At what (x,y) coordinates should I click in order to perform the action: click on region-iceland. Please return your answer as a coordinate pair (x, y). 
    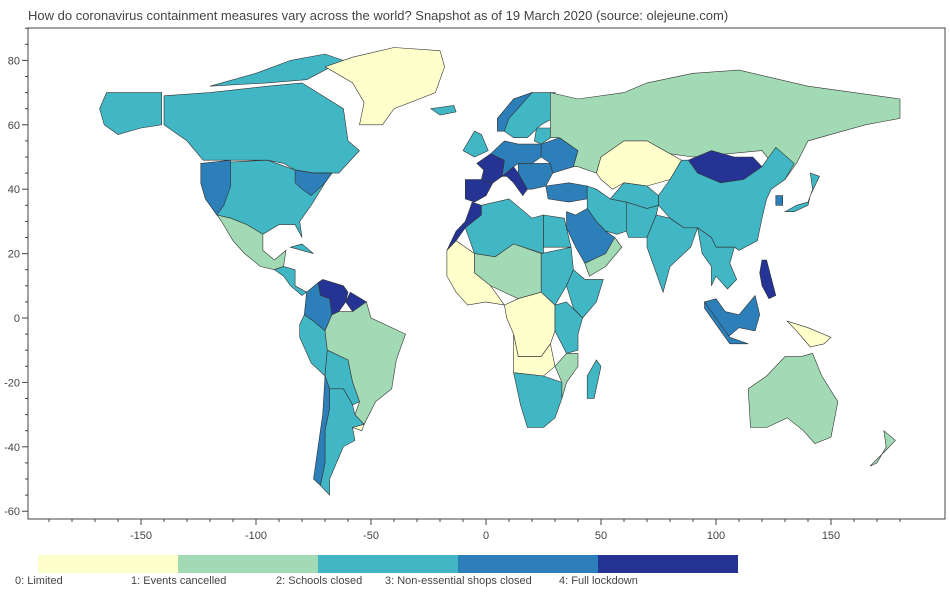
    Looking at the image, I should click on (443, 110).